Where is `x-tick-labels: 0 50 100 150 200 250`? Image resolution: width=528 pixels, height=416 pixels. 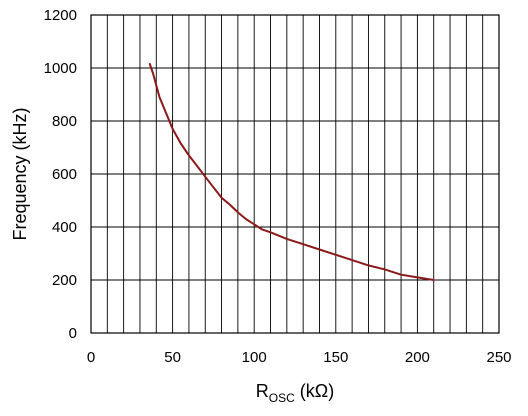
x-tick-labels: 0 50 100 150 200 250 is located at coordinates (299, 357).